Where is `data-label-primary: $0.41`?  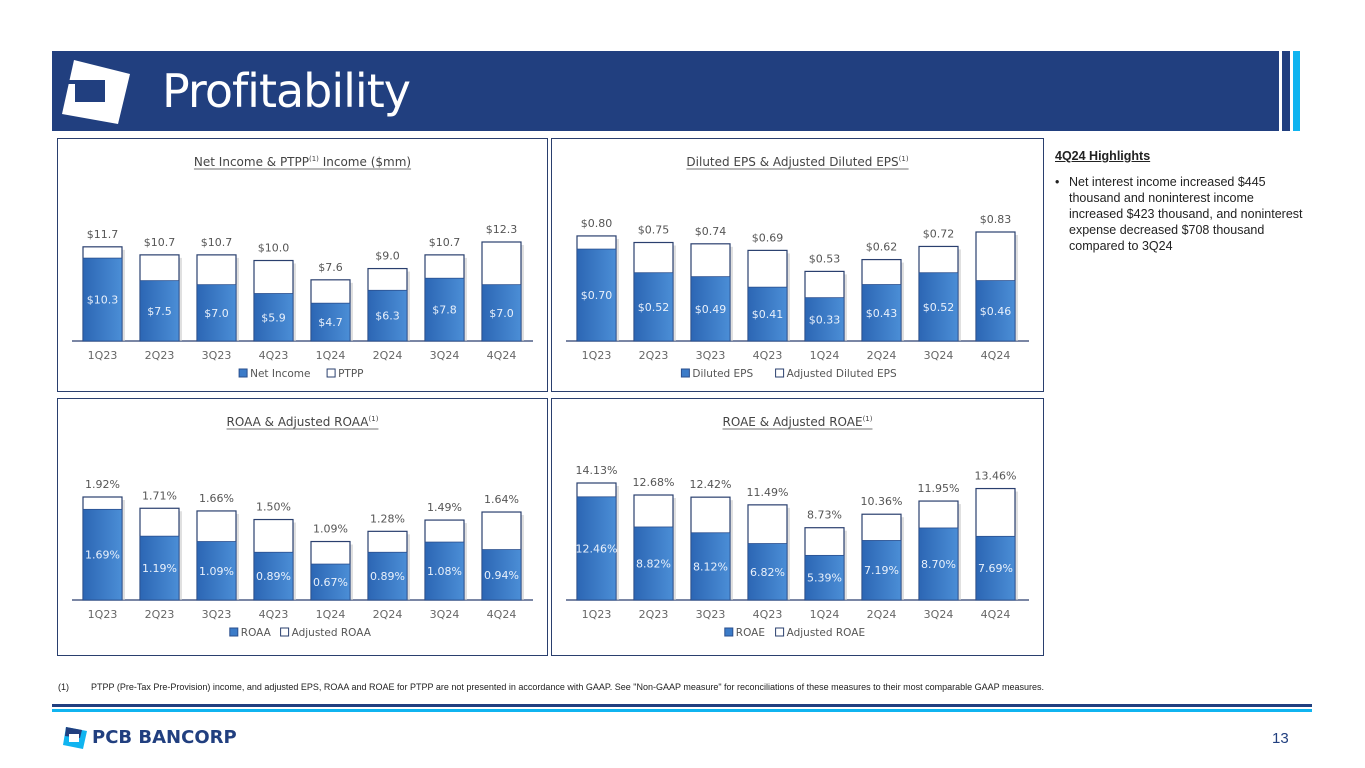
data-label-primary: $0.41 is located at coordinates (768, 314).